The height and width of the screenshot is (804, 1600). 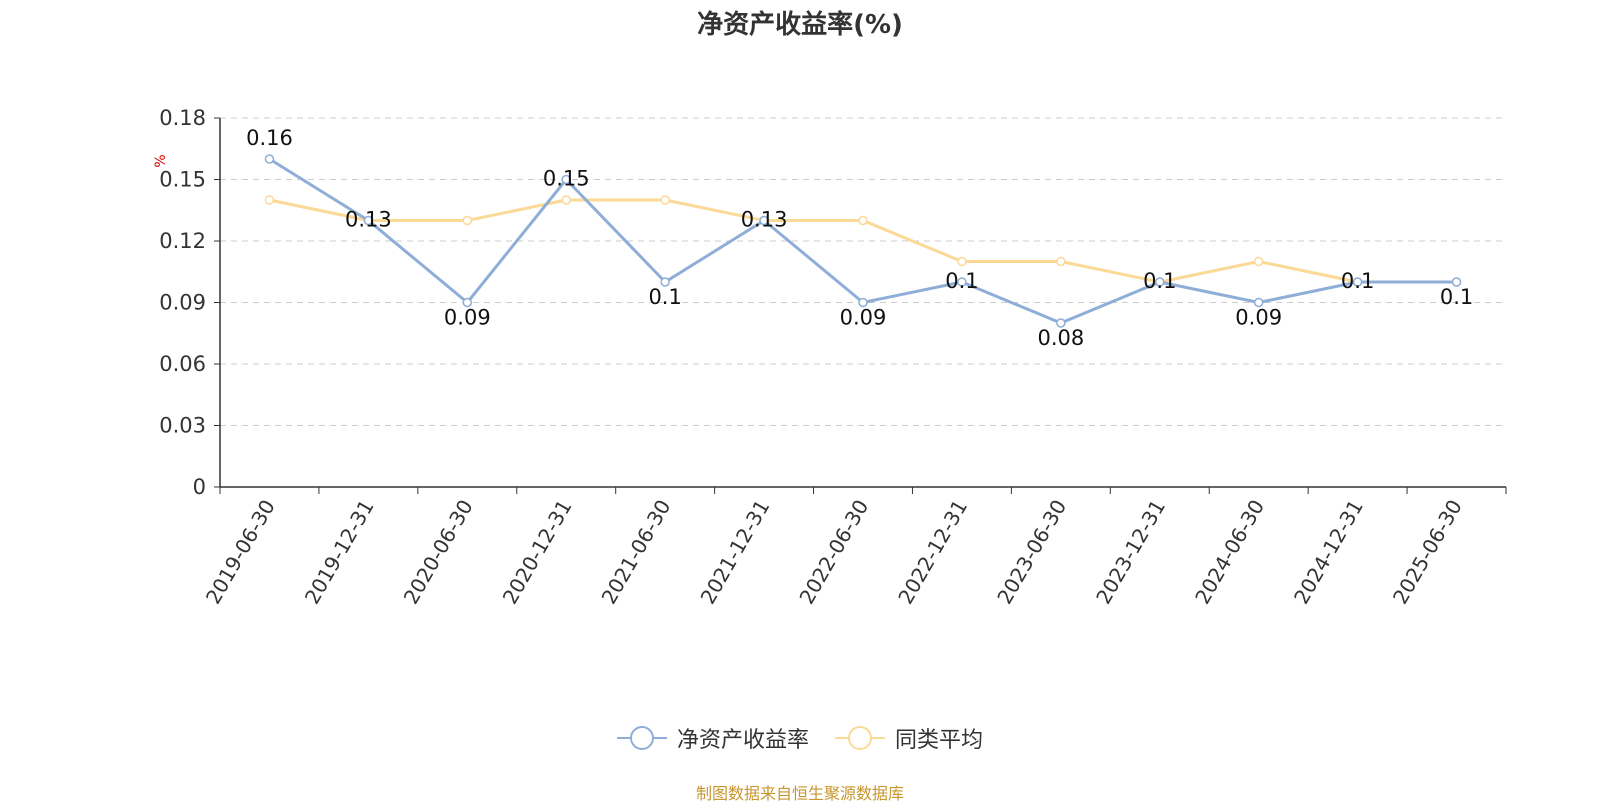 I want to click on y-tick-label: 0.09, so click(x=182, y=303).